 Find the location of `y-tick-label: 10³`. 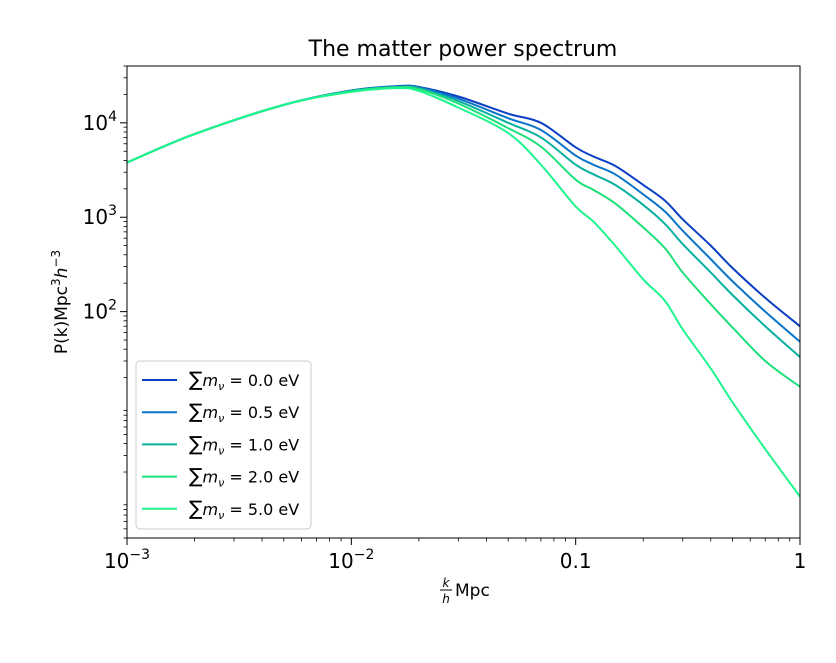

y-tick-label: 10³ is located at coordinates (100, 216).